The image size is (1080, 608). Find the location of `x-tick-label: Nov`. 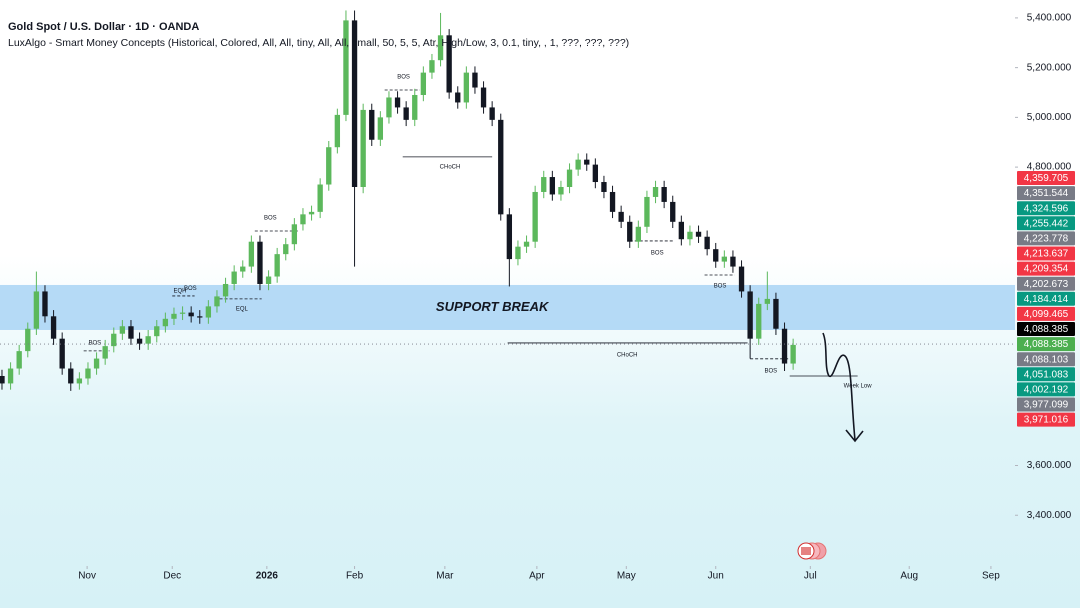

x-tick-label: Nov is located at coordinates (87, 576).